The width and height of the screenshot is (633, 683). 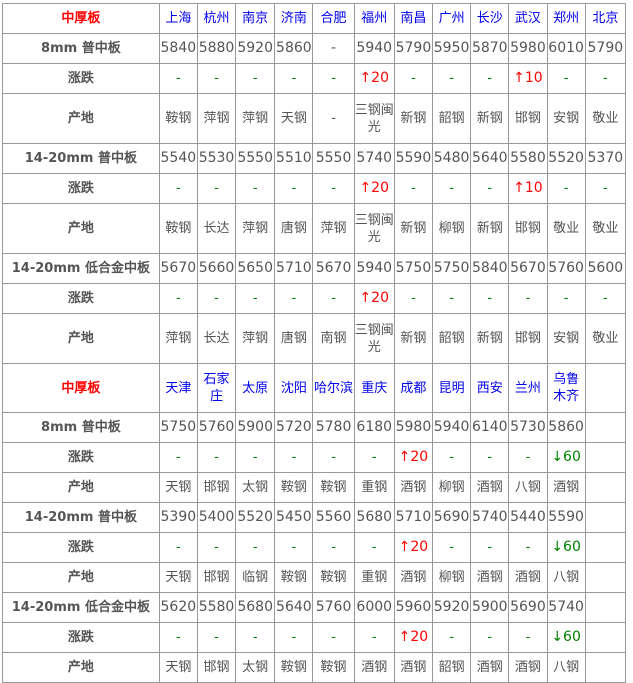 What do you see at coordinates (374, 18) in the screenshot?
I see `city-header: 福州` at bounding box center [374, 18].